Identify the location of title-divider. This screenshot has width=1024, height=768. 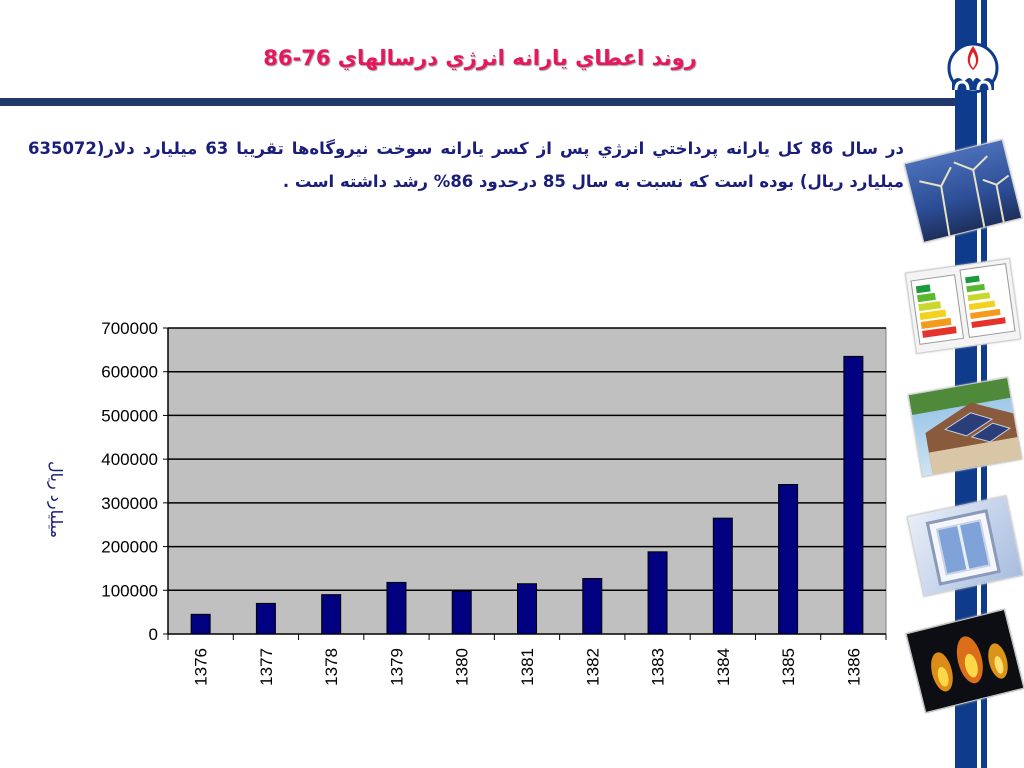
(480, 102).